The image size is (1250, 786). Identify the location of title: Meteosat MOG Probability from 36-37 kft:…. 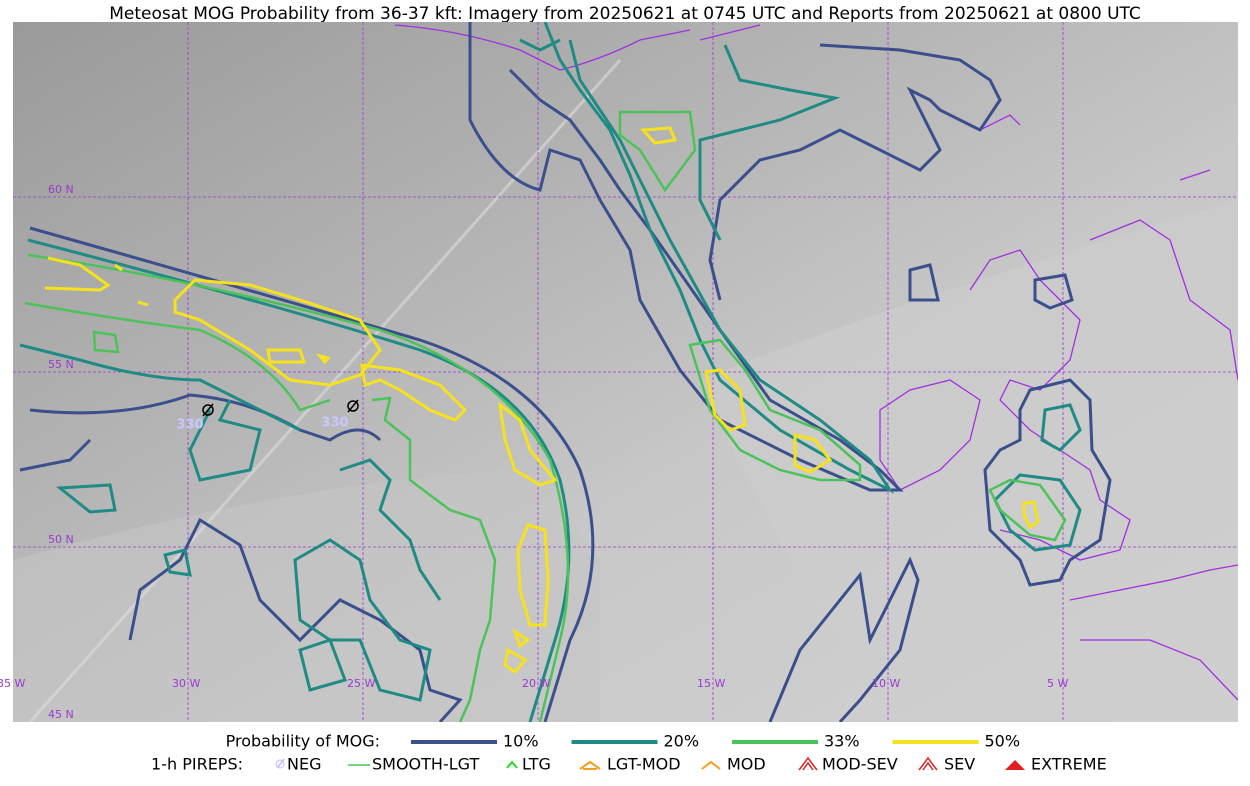
(625, 14).